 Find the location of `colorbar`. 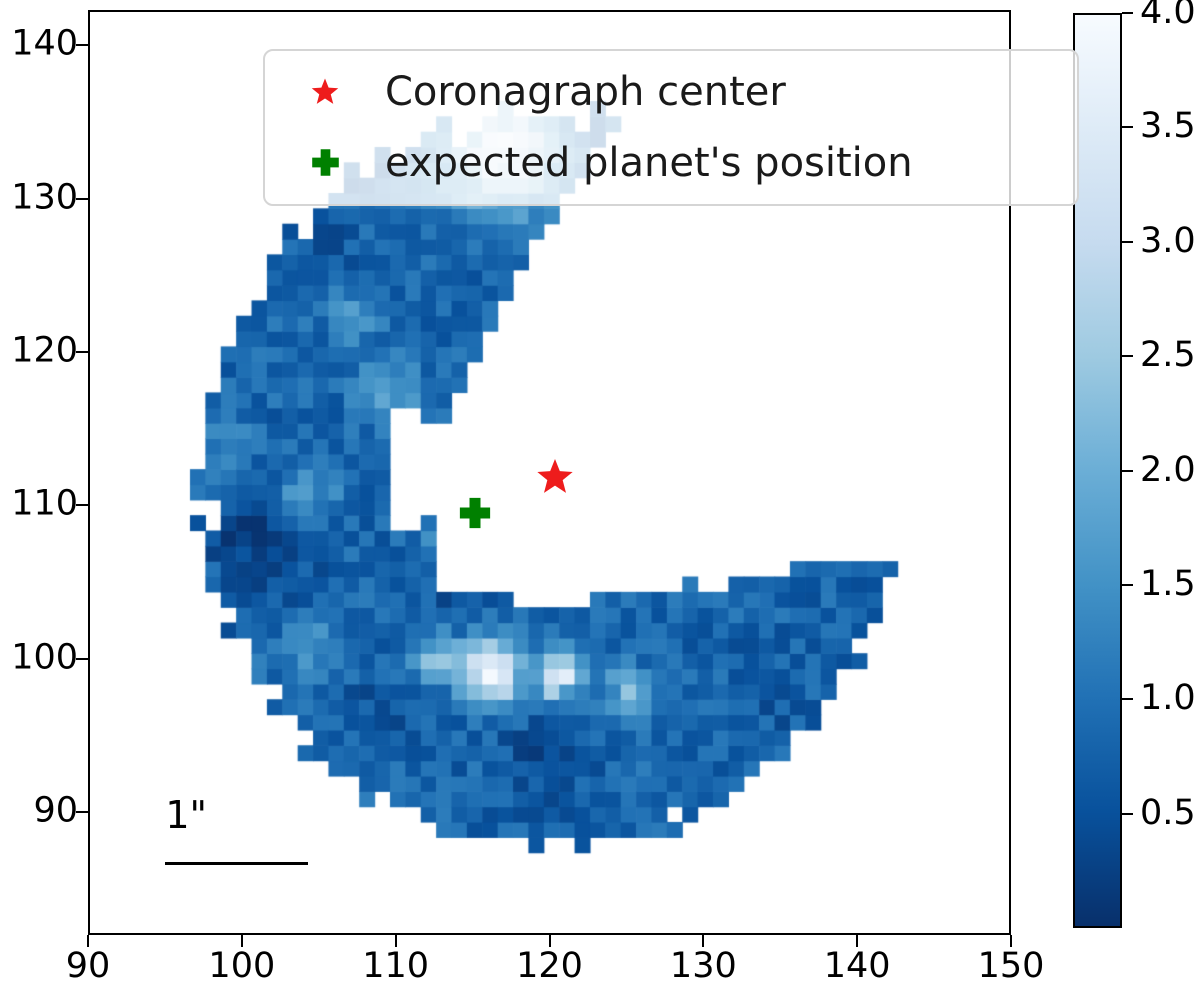

colorbar is located at coordinates (1097, 470).